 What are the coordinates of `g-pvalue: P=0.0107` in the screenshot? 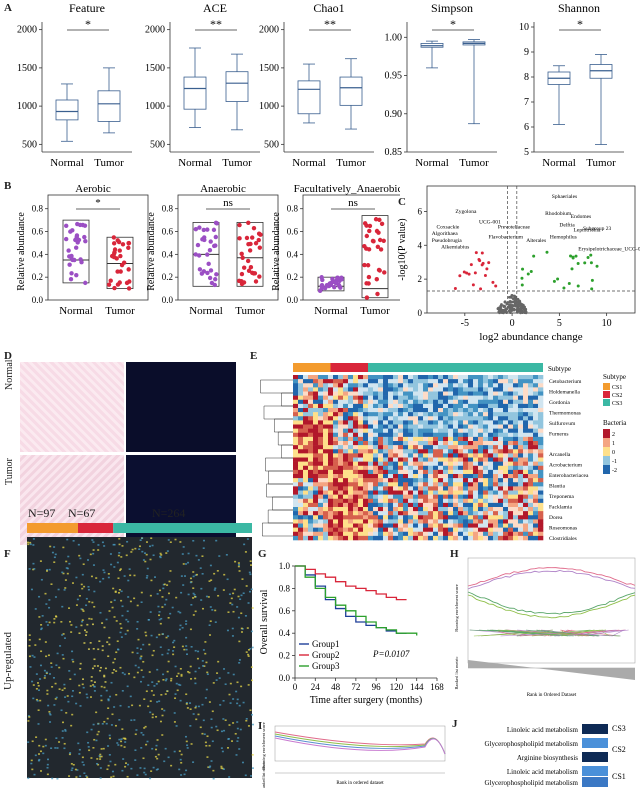 It's located at (391, 654).